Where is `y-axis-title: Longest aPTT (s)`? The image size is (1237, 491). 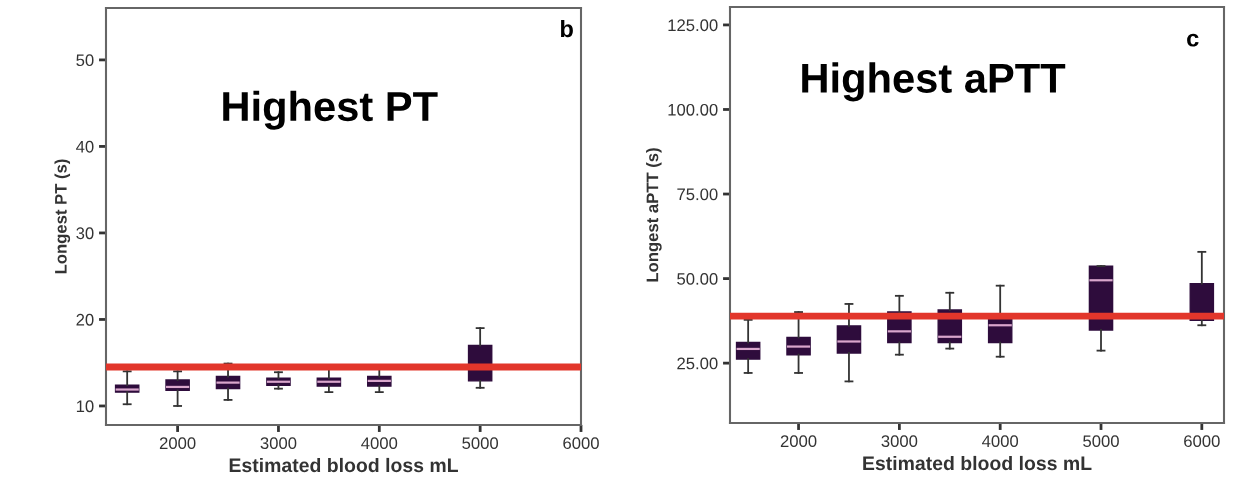
y-axis-title: Longest aPTT (s) is located at coordinates (654, 215).